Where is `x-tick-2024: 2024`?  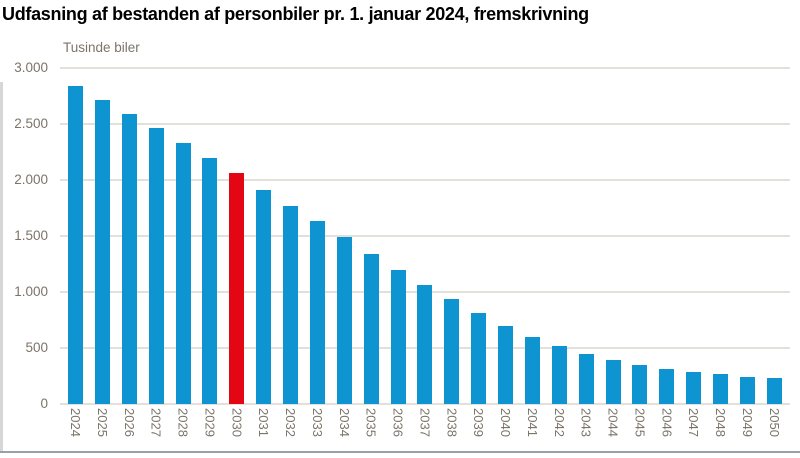
x-tick-2024: 2024 is located at coordinates (75, 422).